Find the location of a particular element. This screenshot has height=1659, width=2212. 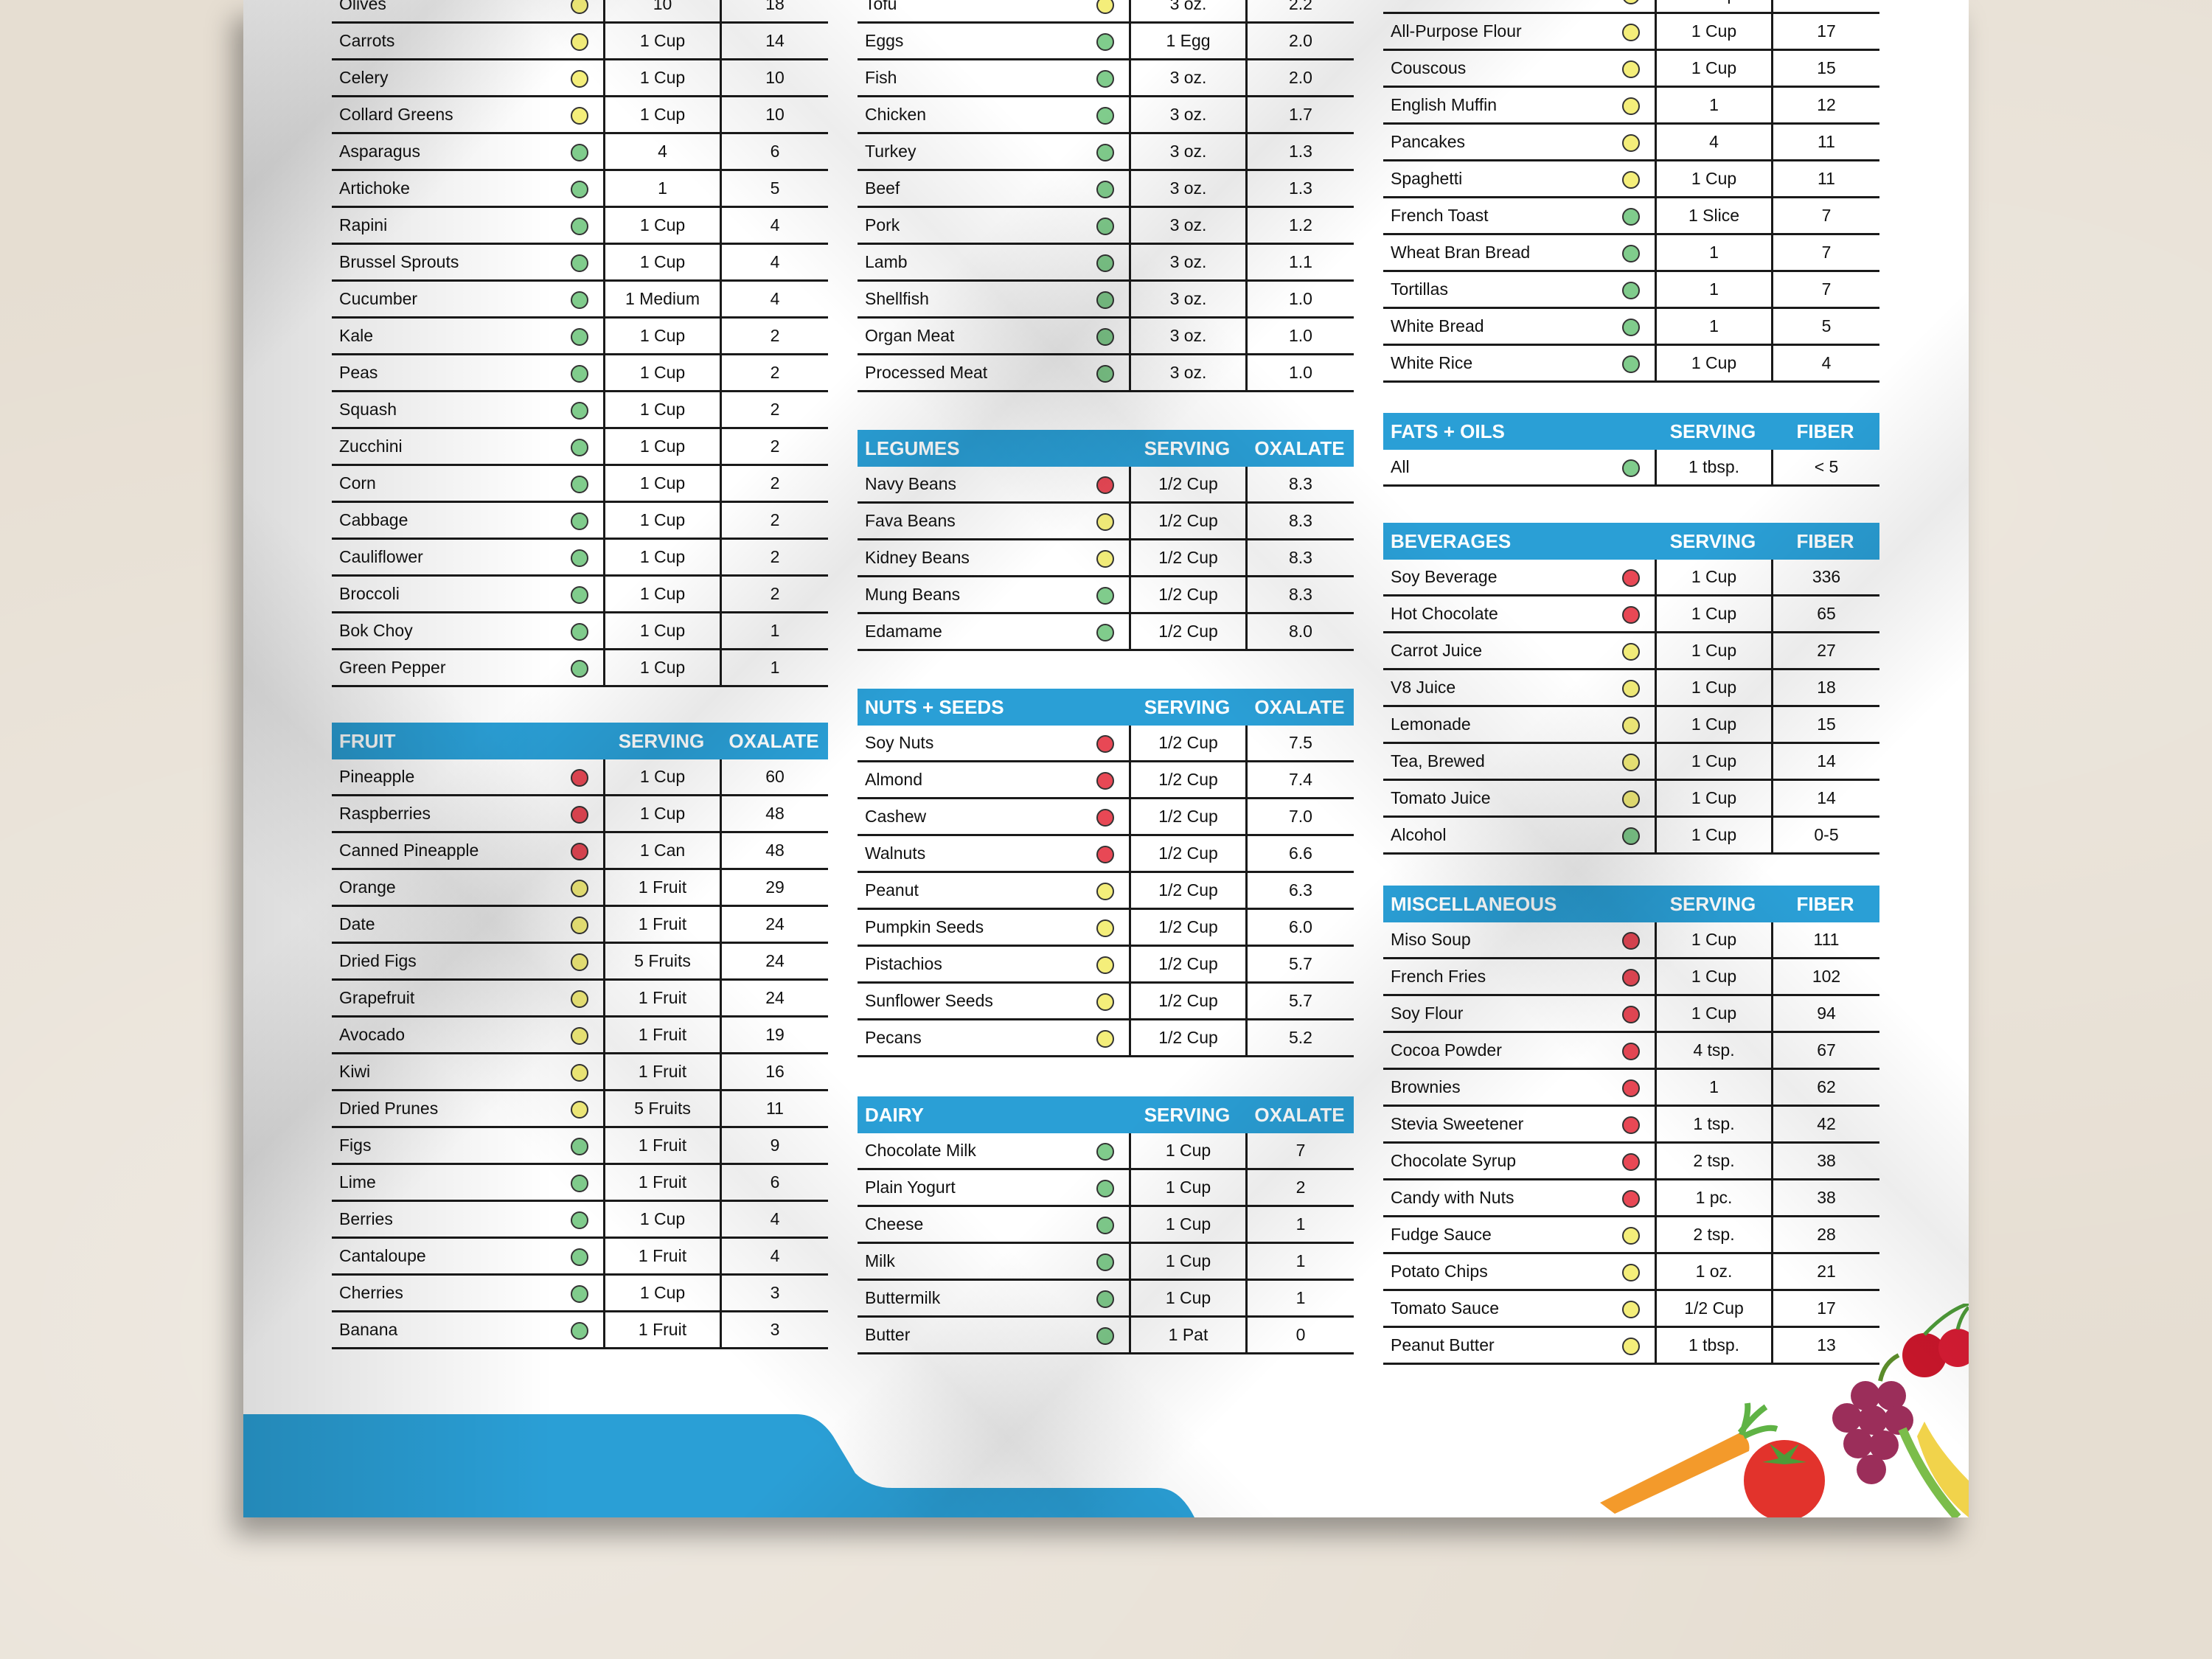

food-name: All-Purpose Flour is located at coordinates (1519, 31).